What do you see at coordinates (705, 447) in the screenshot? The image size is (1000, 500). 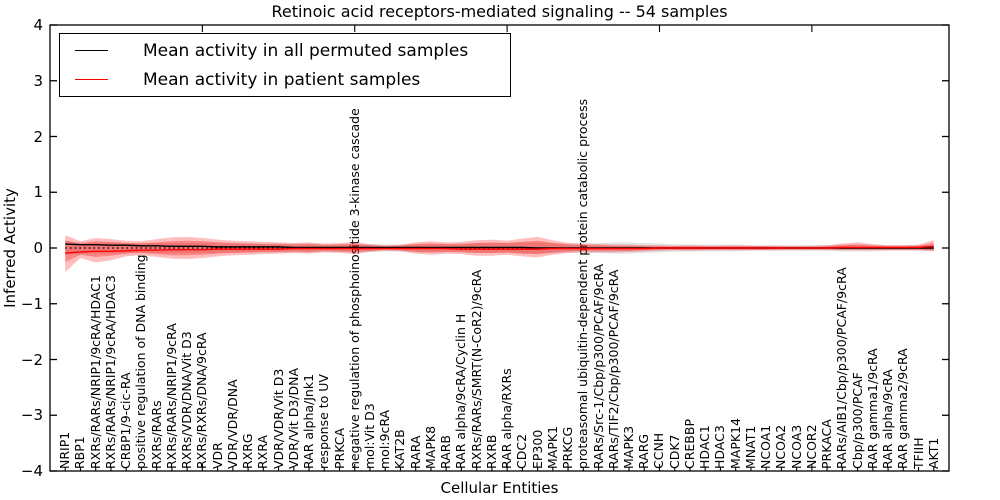 I see `x-tick-label: HDAC1` at bounding box center [705, 447].